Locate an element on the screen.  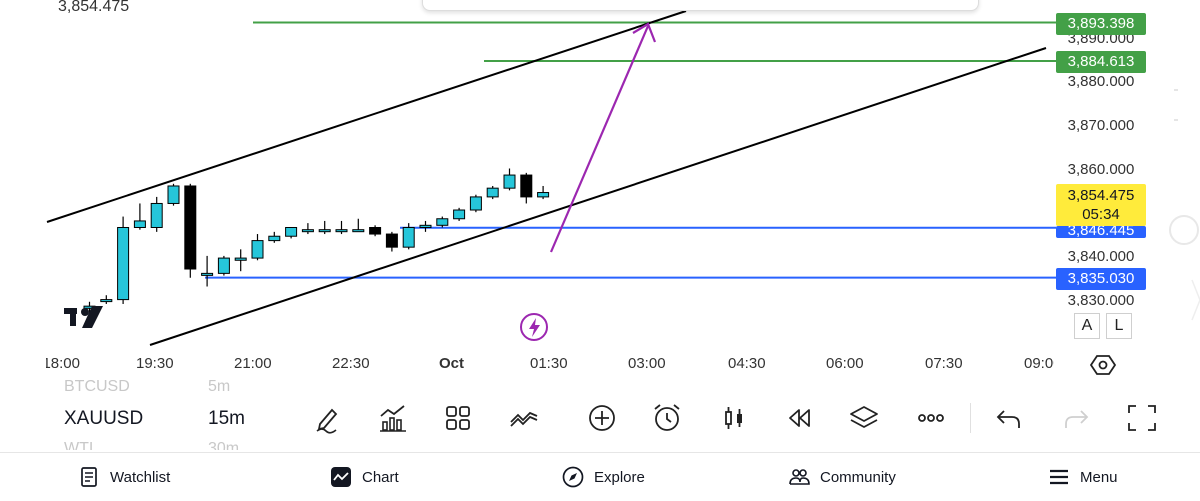
nav-label: Community is located at coordinates (858, 477).